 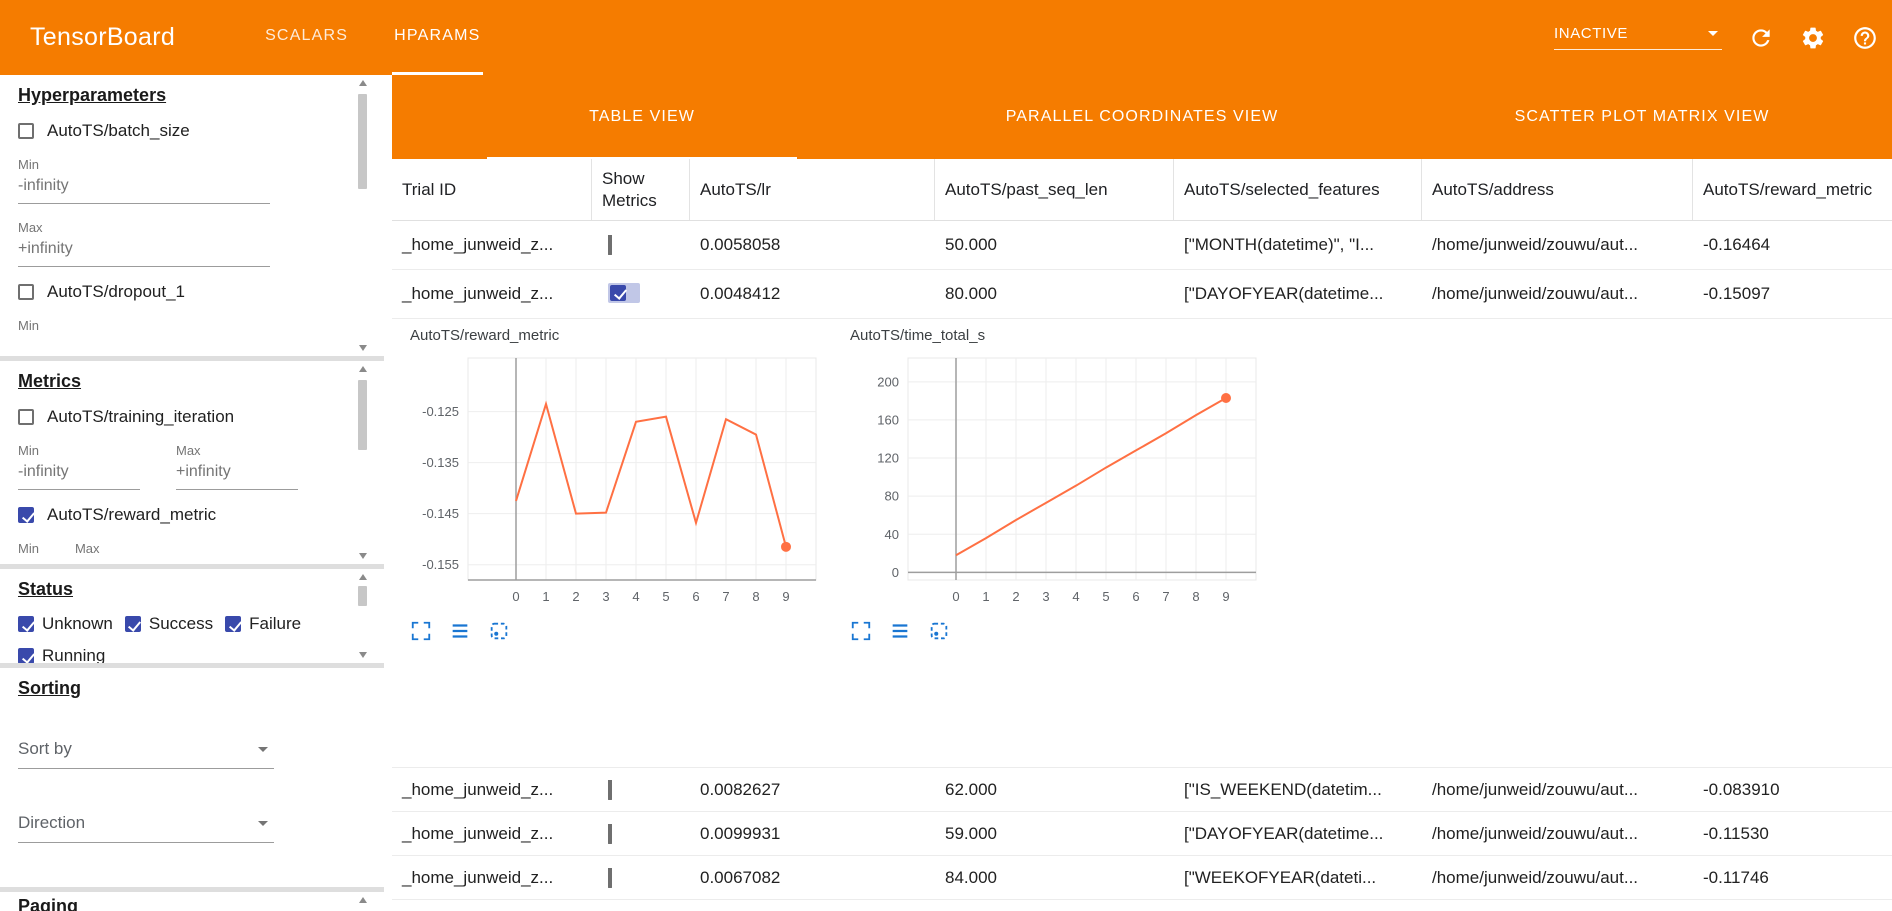 What do you see at coordinates (132, 624) in the screenshot?
I see `status-success-checkbox` at bounding box center [132, 624].